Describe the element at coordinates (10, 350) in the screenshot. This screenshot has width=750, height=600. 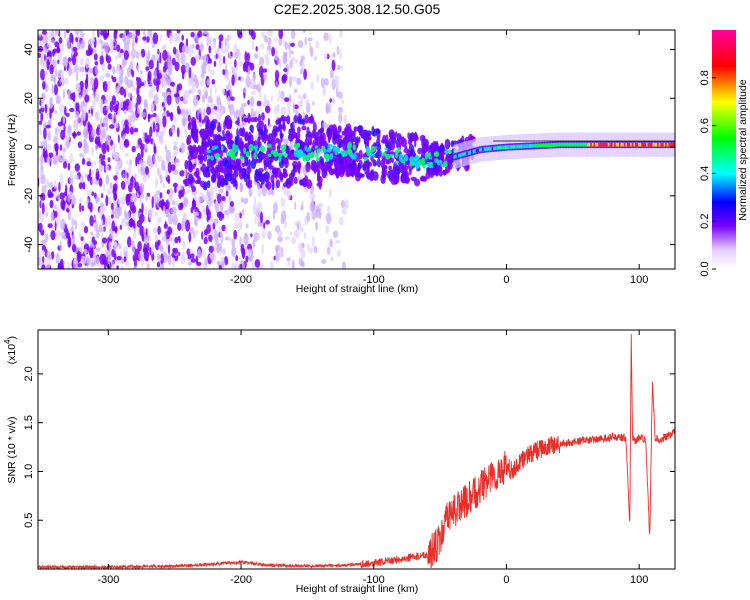
I see `svg-text: (x104)` at that location.